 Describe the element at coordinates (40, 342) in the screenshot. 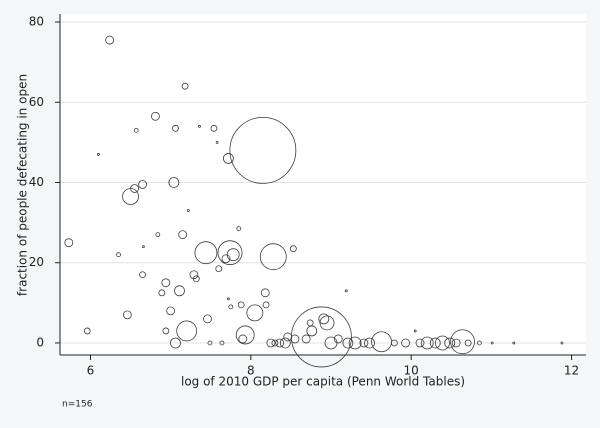

I see `y-tick-label: 0` at that location.